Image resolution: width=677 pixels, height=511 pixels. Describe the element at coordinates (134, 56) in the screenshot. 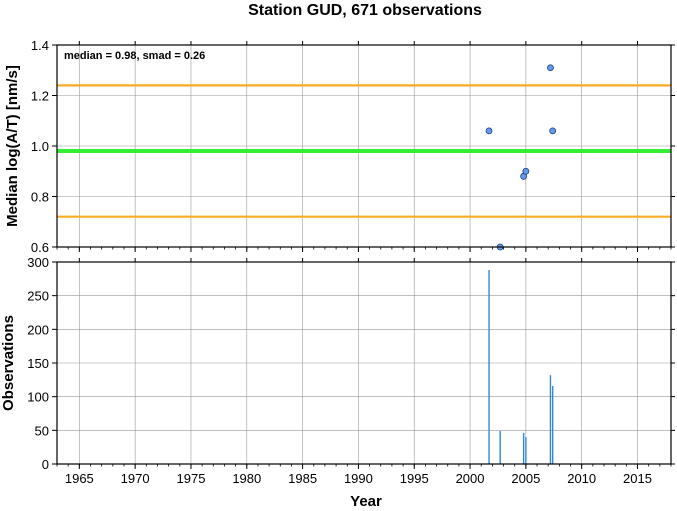

I see `stats-annotation: median = 0.98, smad = 0.26` at that location.